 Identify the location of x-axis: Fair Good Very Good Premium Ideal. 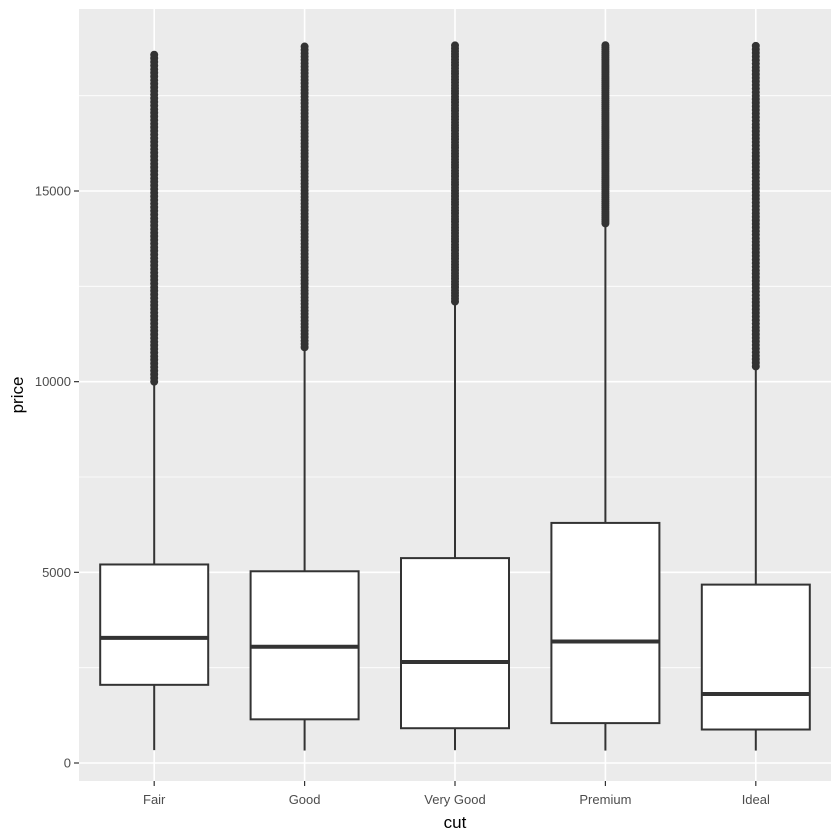
(456, 794).